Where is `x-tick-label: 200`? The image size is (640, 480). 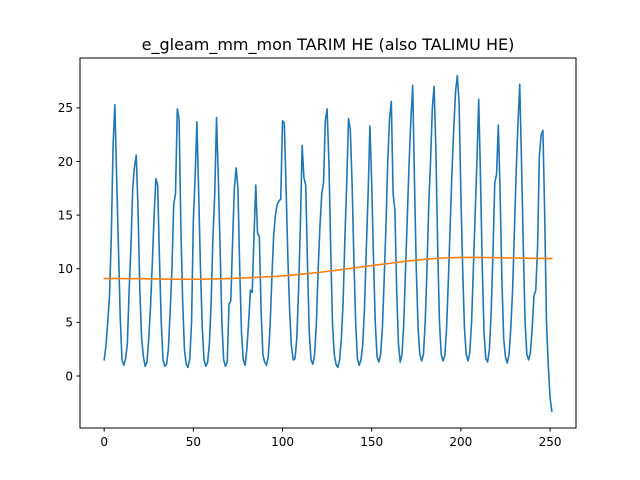 x-tick-label: 200 is located at coordinates (460, 442).